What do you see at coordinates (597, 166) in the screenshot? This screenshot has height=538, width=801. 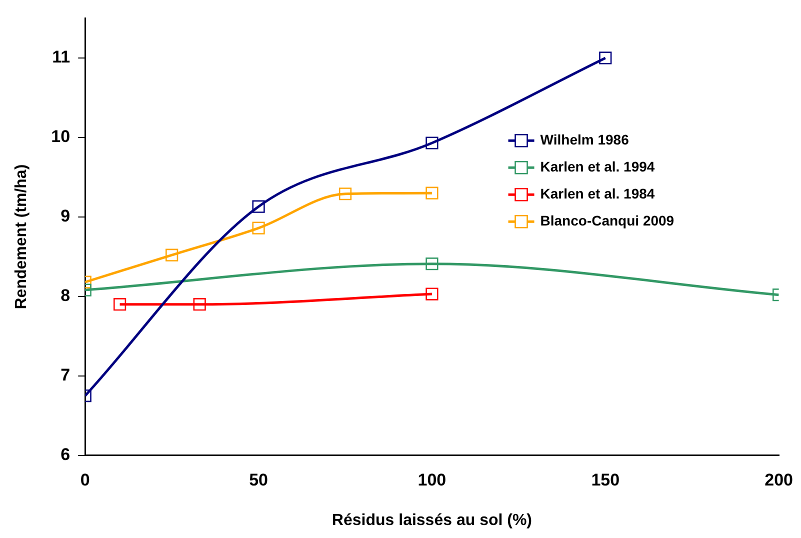 I see `legend-label: Karlen et al. 1994` at bounding box center [597, 166].